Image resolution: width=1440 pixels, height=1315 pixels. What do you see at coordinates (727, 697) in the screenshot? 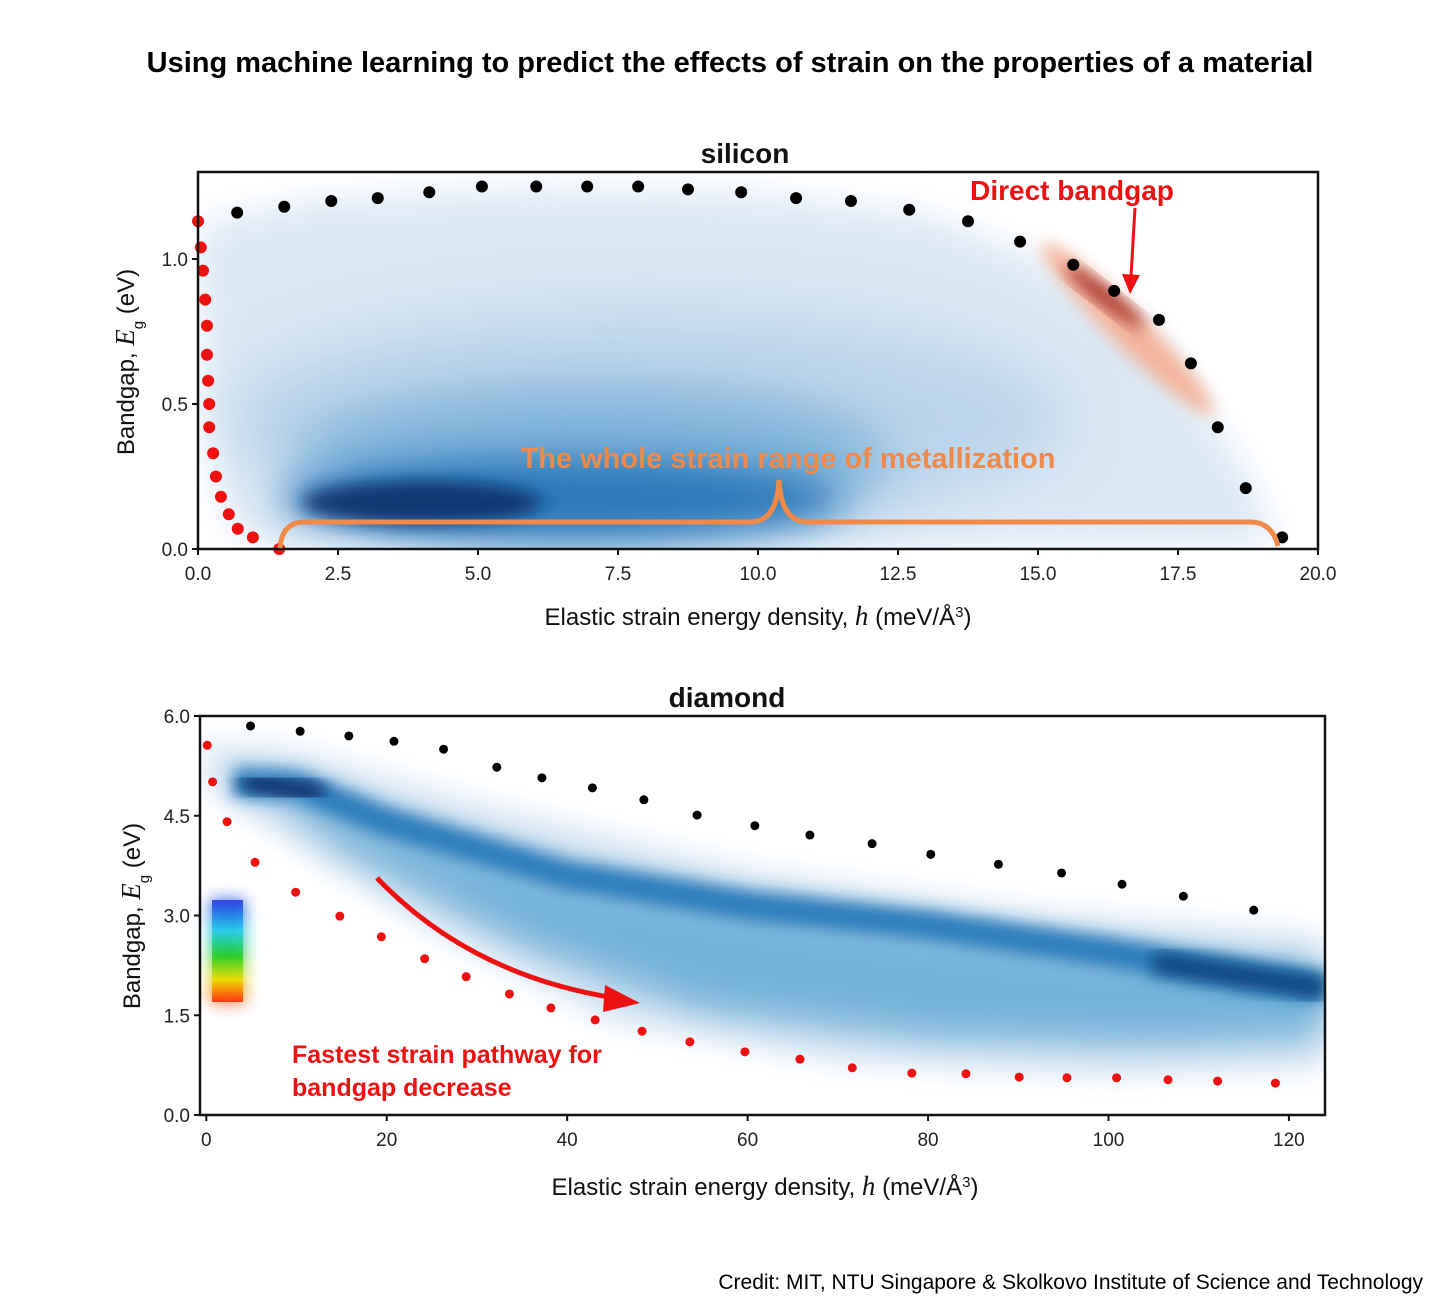
I see `diamond-title: diamond` at bounding box center [727, 697].